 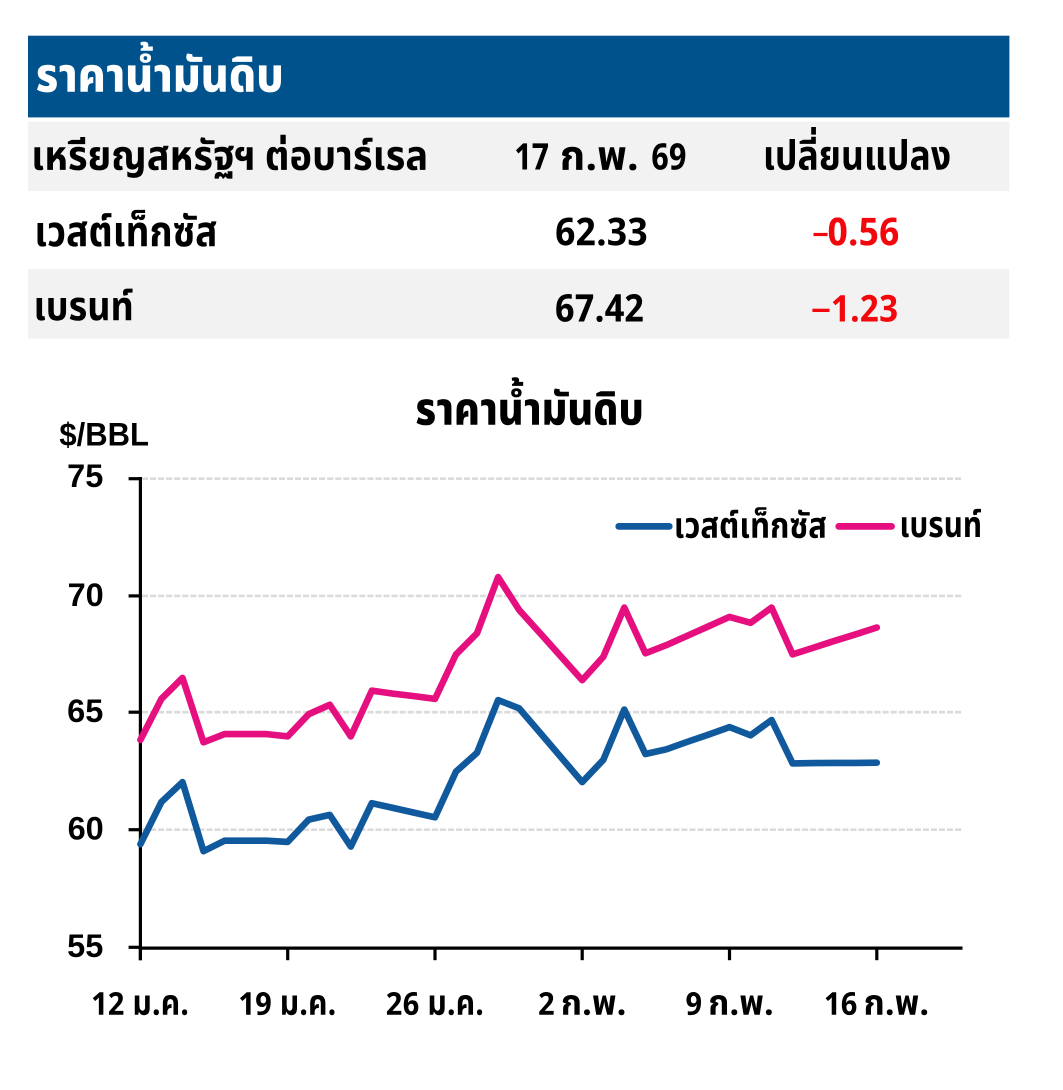 I want to click on svg-text: $/BBL, so click(x=104, y=434).